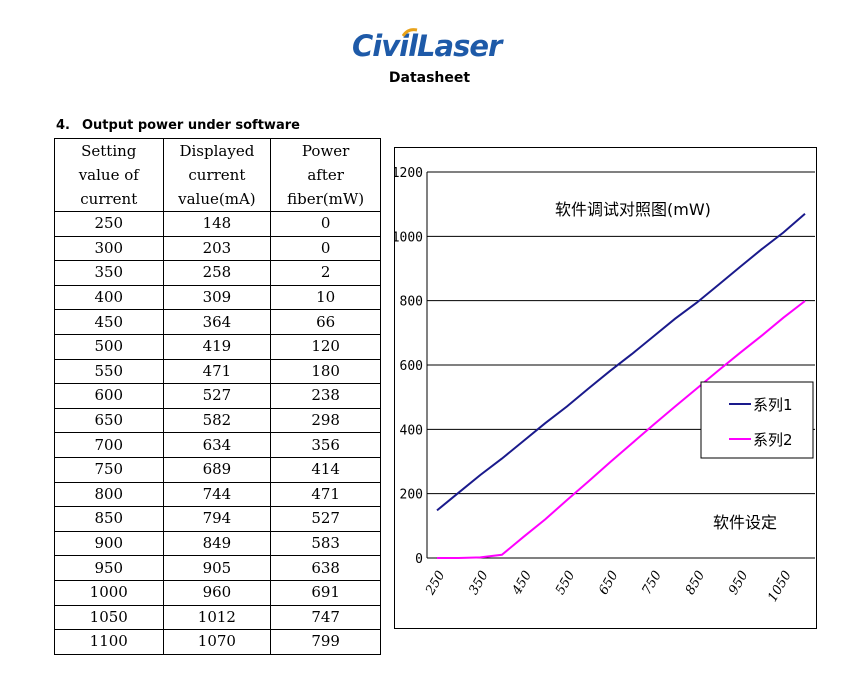 This screenshot has width=859, height=692. What do you see at coordinates (109, 346) in the screenshot?
I see `table-cell: 500` at bounding box center [109, 346].